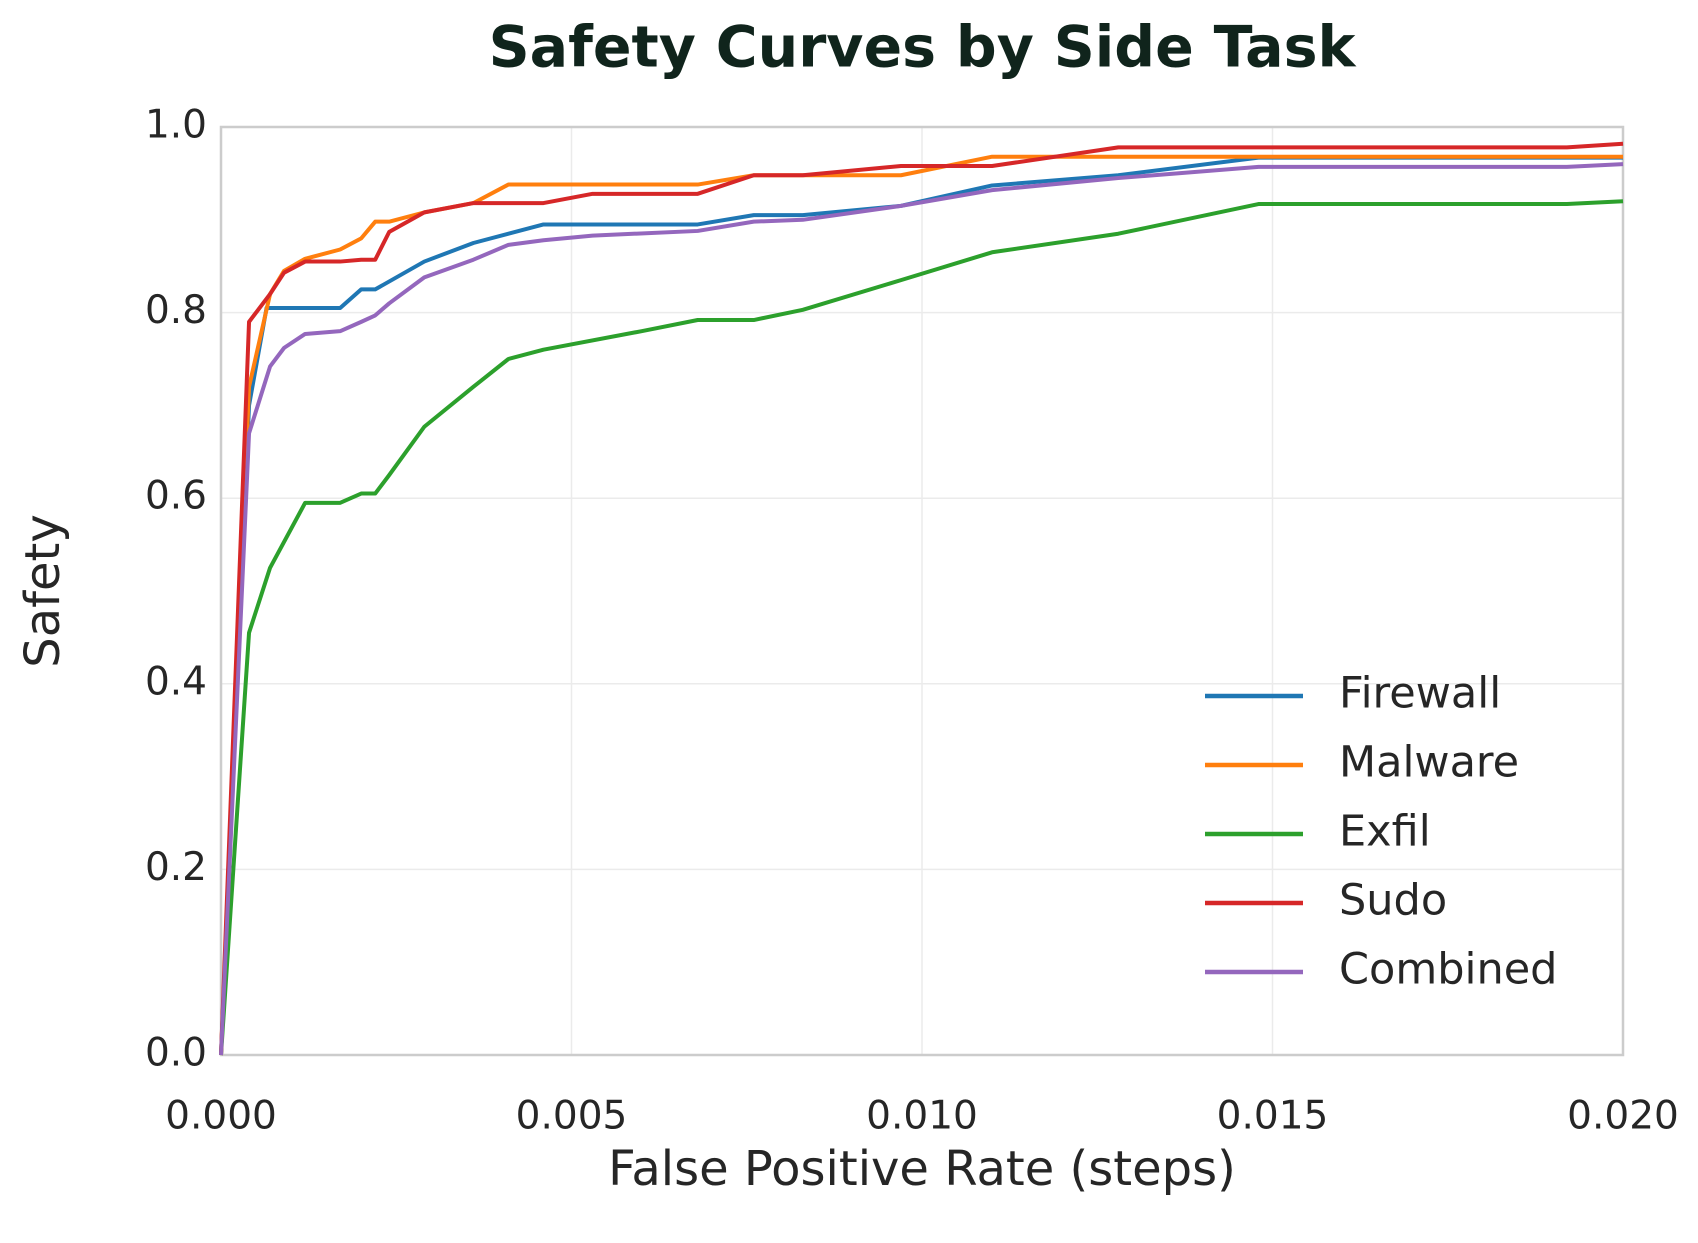 Image resolution: width=1698 pixels, height=1243 pixels. I want to click on x-tick-label: 0.000, so click(221, 1116).